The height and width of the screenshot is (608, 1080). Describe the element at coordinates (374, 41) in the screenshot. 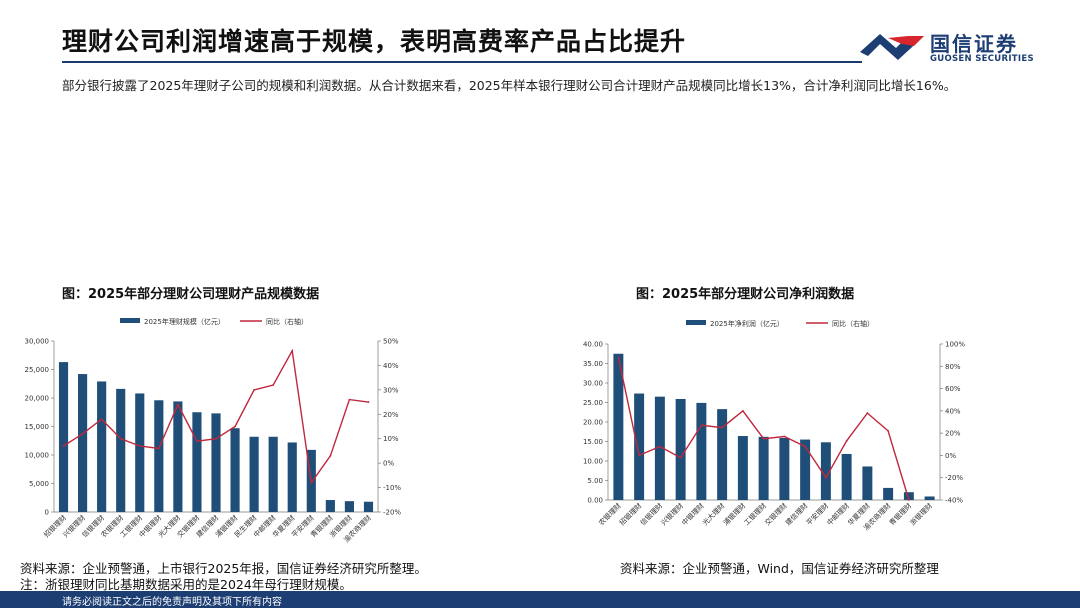

I see `page-title: 理财公司利润增速高于规模，表明高费率产品占比提升` at that location.